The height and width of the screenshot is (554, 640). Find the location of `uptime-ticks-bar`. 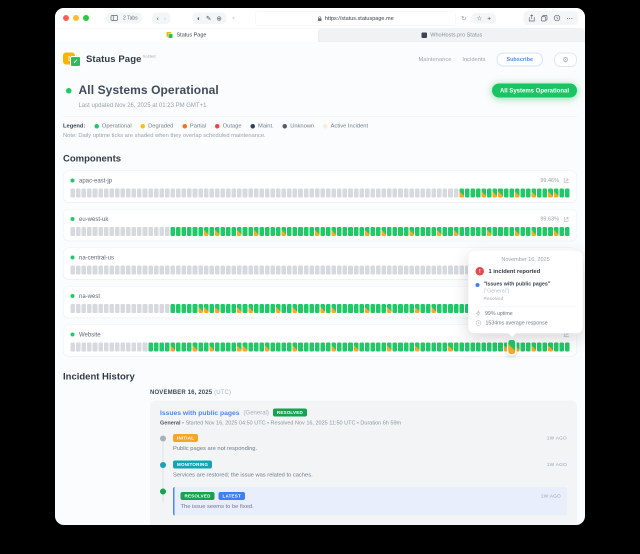

uptime-ticks-bar is located at coordinates (320, 231).